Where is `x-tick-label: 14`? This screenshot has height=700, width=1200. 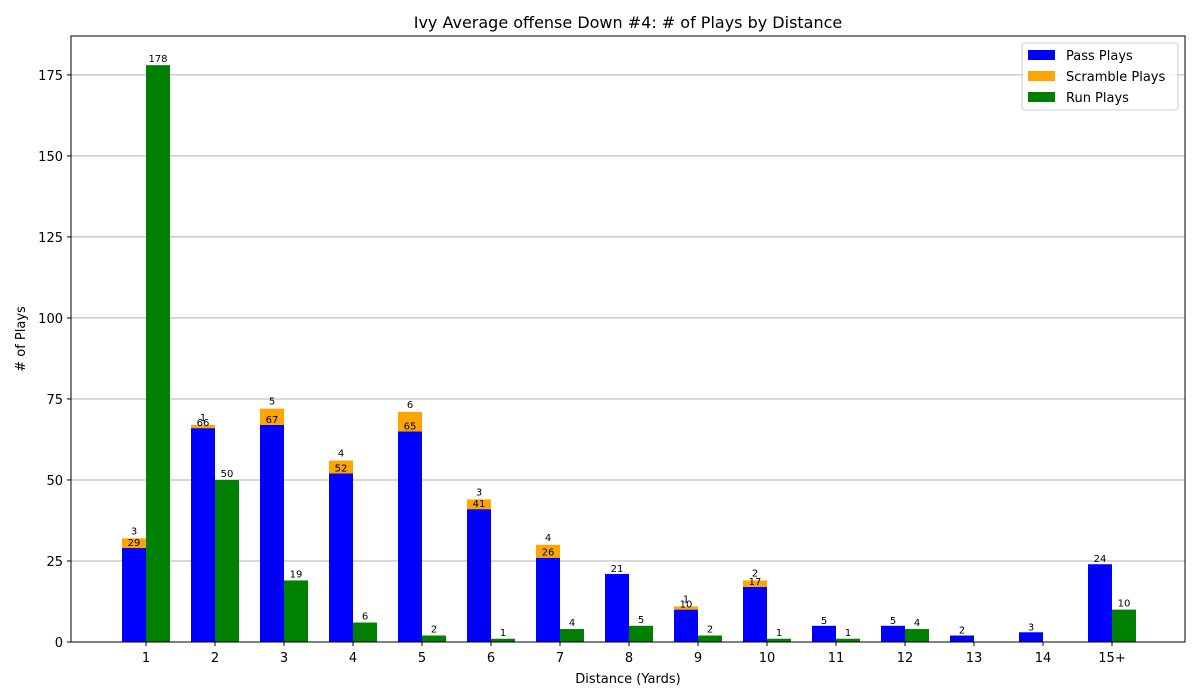
x-tick-label: 14 is located at coordinates (1043, 658).